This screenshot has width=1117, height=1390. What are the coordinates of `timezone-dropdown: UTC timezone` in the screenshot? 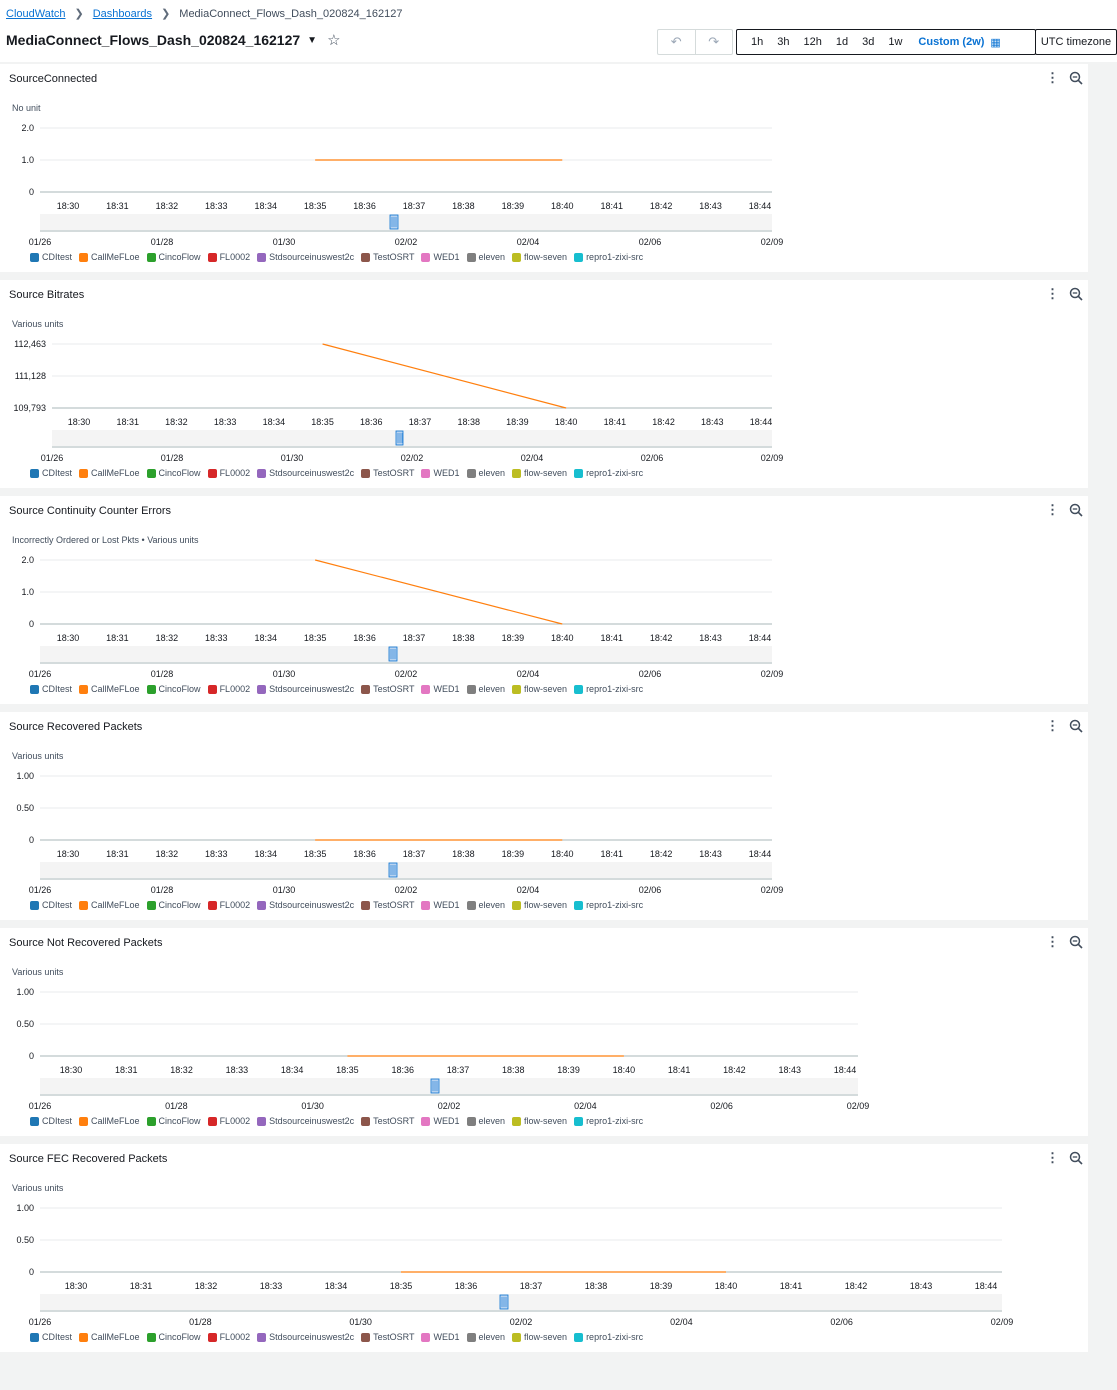 It's located at (1076, 42).